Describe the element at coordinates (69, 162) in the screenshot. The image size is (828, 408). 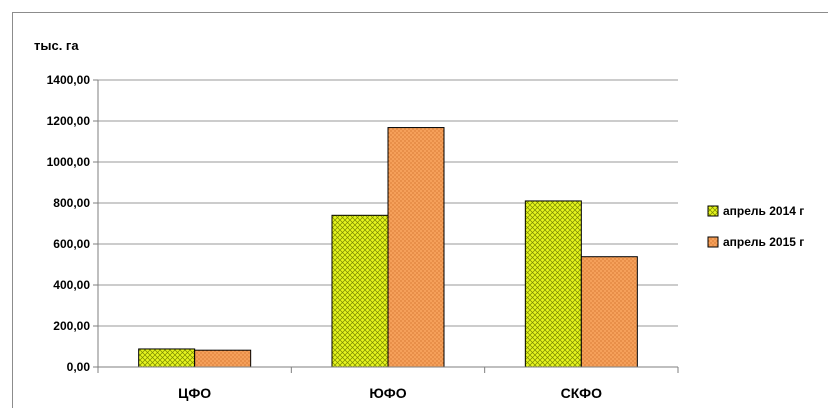
I see `y-tick-label: 1000,00` at that location.